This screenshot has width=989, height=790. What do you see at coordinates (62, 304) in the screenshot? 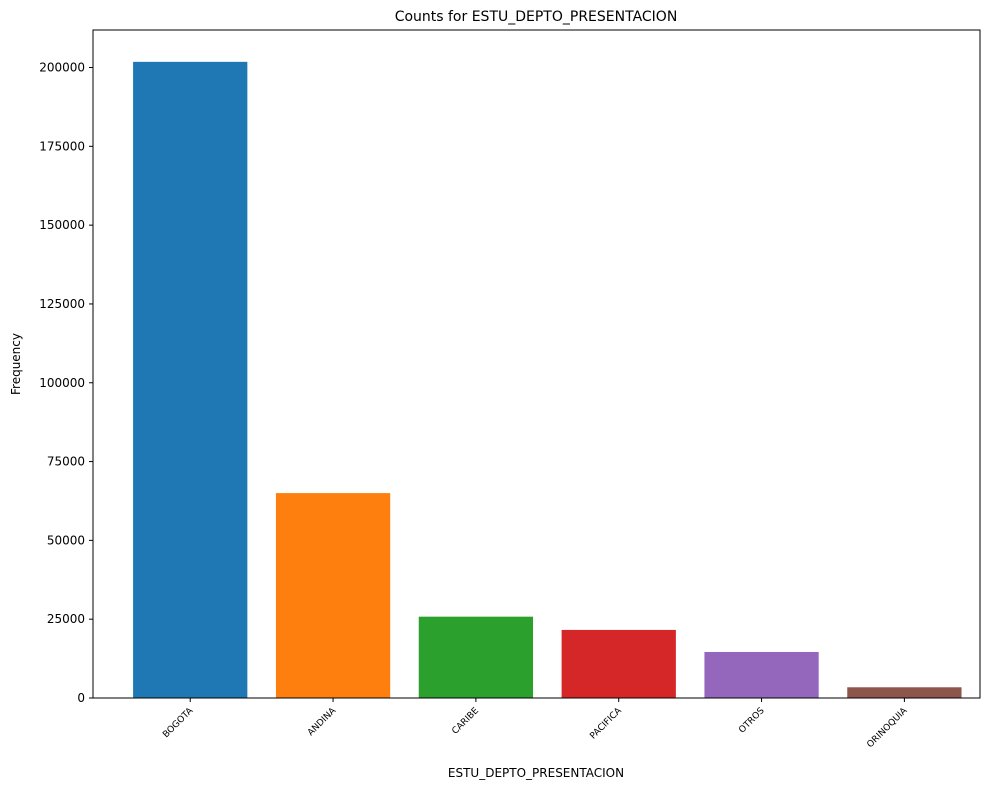
I see `y-tick-label: 125000` at bounding box center [62, 304].